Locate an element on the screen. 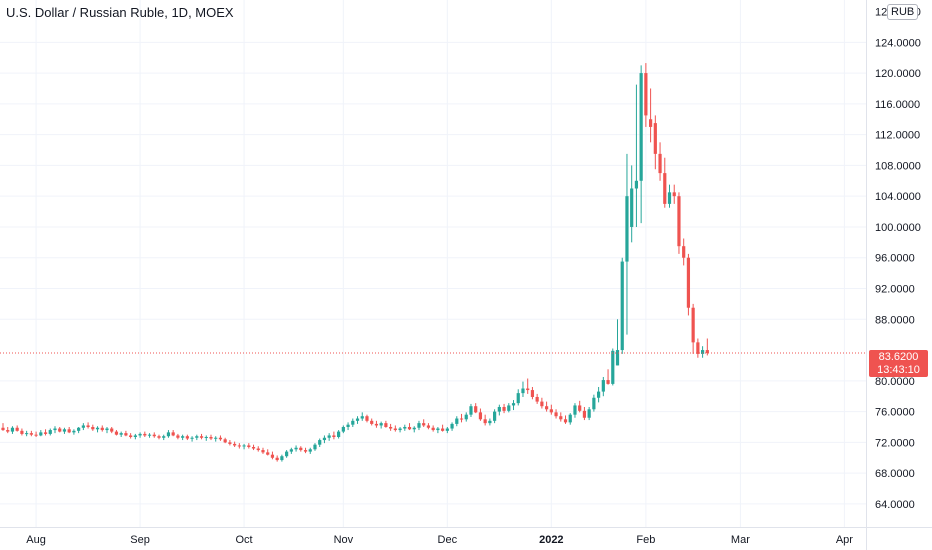 The height and width of the screenshot is (550, 932). x-tick-label: Mar is located at coordinates (740, 540).